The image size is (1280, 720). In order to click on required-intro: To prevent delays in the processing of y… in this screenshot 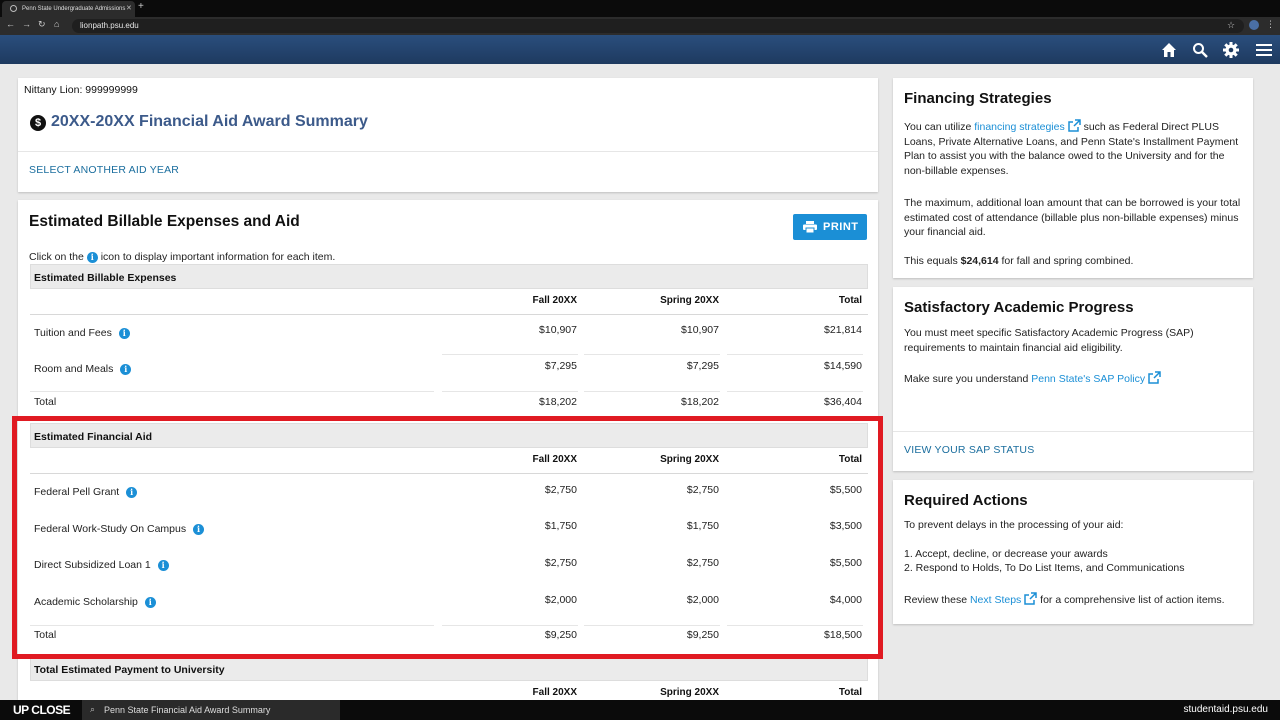, I will do `click(1014, 525)`.